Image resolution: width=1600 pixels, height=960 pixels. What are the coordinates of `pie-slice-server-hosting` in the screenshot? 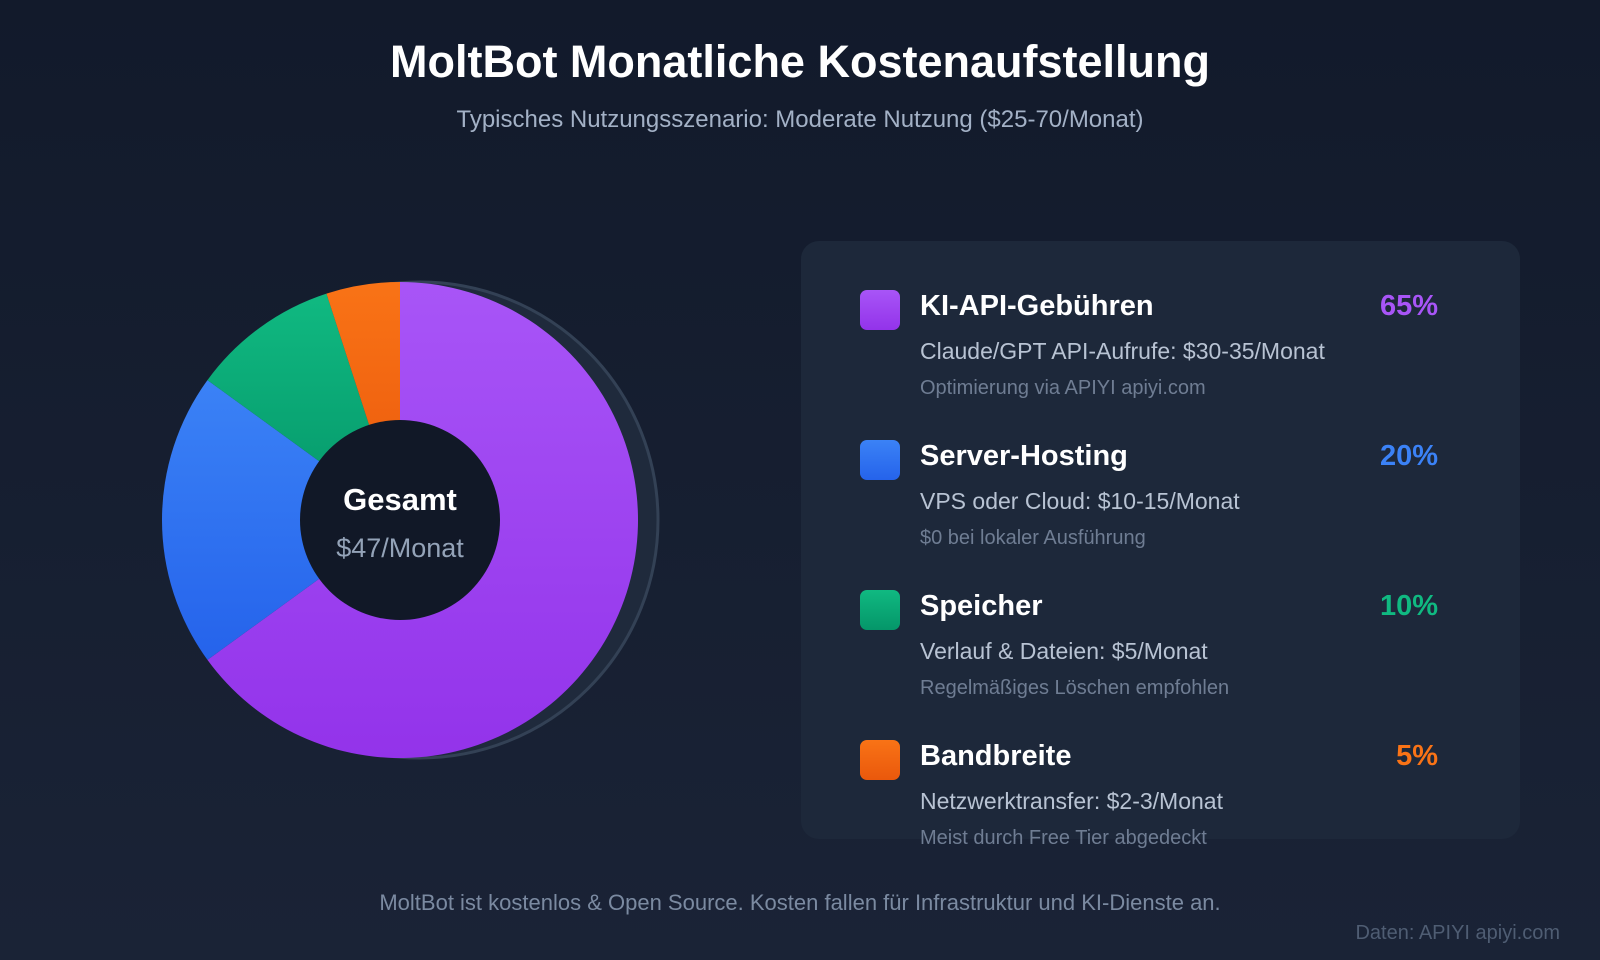 It's located at (280, 520).